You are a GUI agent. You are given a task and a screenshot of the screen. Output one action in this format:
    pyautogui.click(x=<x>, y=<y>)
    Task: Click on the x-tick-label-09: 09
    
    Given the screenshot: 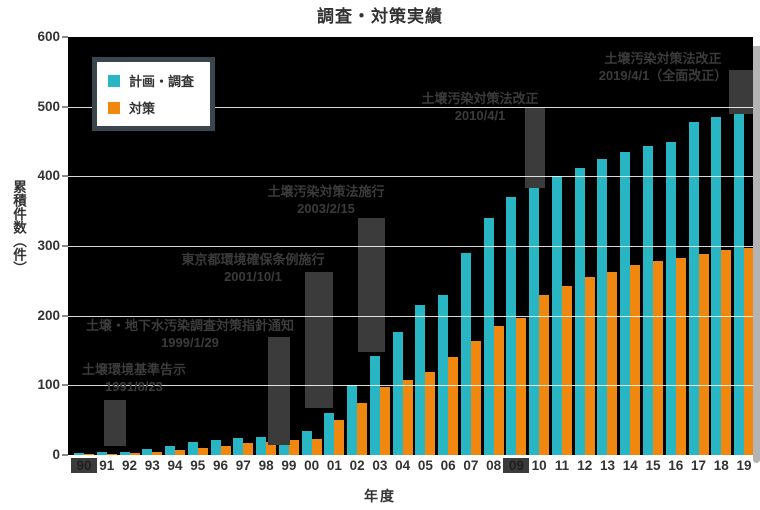 What is the action you would take?
    pyautogui.click(x=516, y=465)
    